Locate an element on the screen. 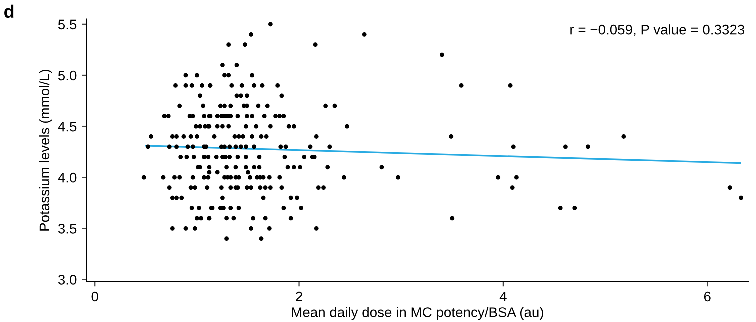 The width and height of the screenshot is (756, 322). y-tick-label: 4.5 is located at coordinates (67, 127).